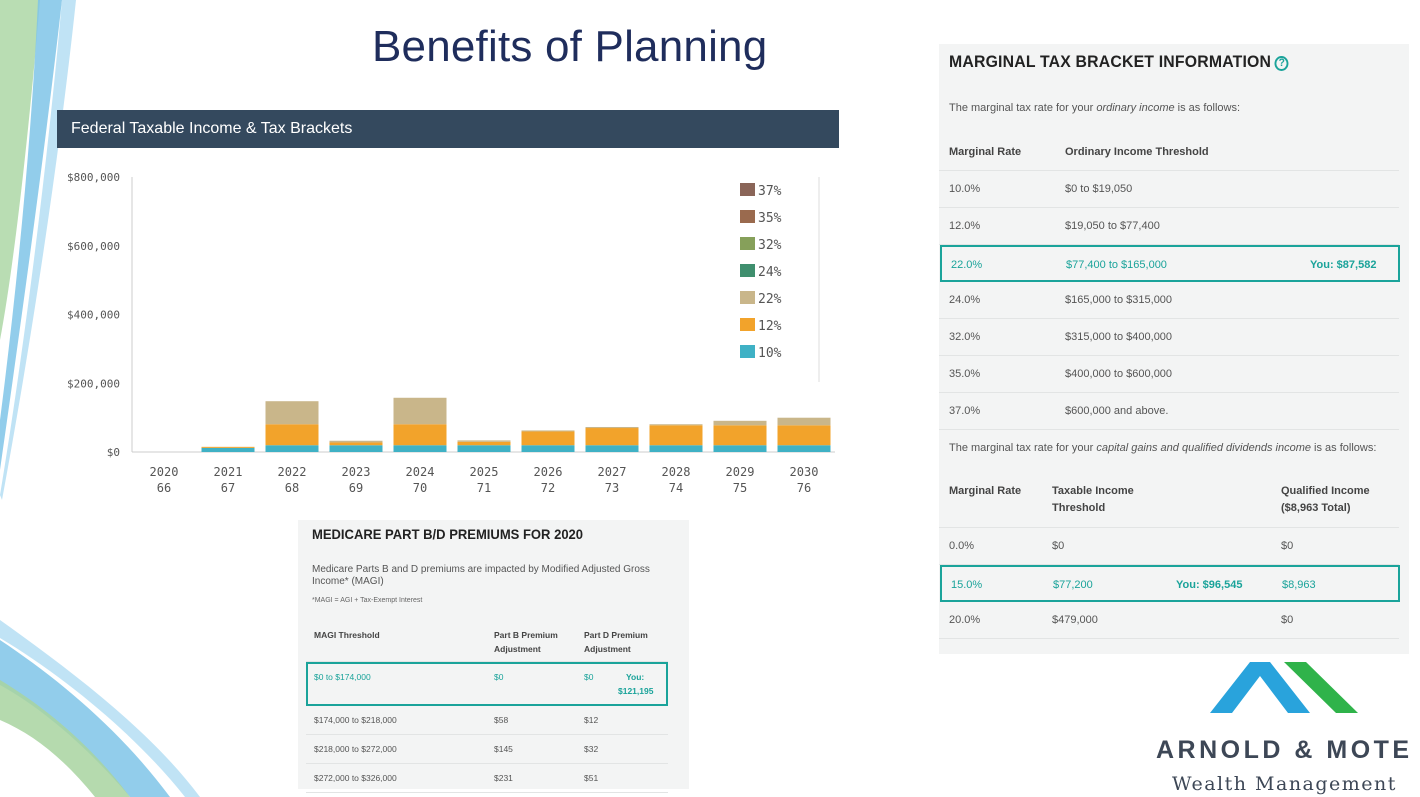 The width and height of the screenshot is (1420, 797). What do you see at coordinates (985, 491) in the screenshot?
I see `header-cg-rate: Marginal Rate` at bounding box center [985, 491].